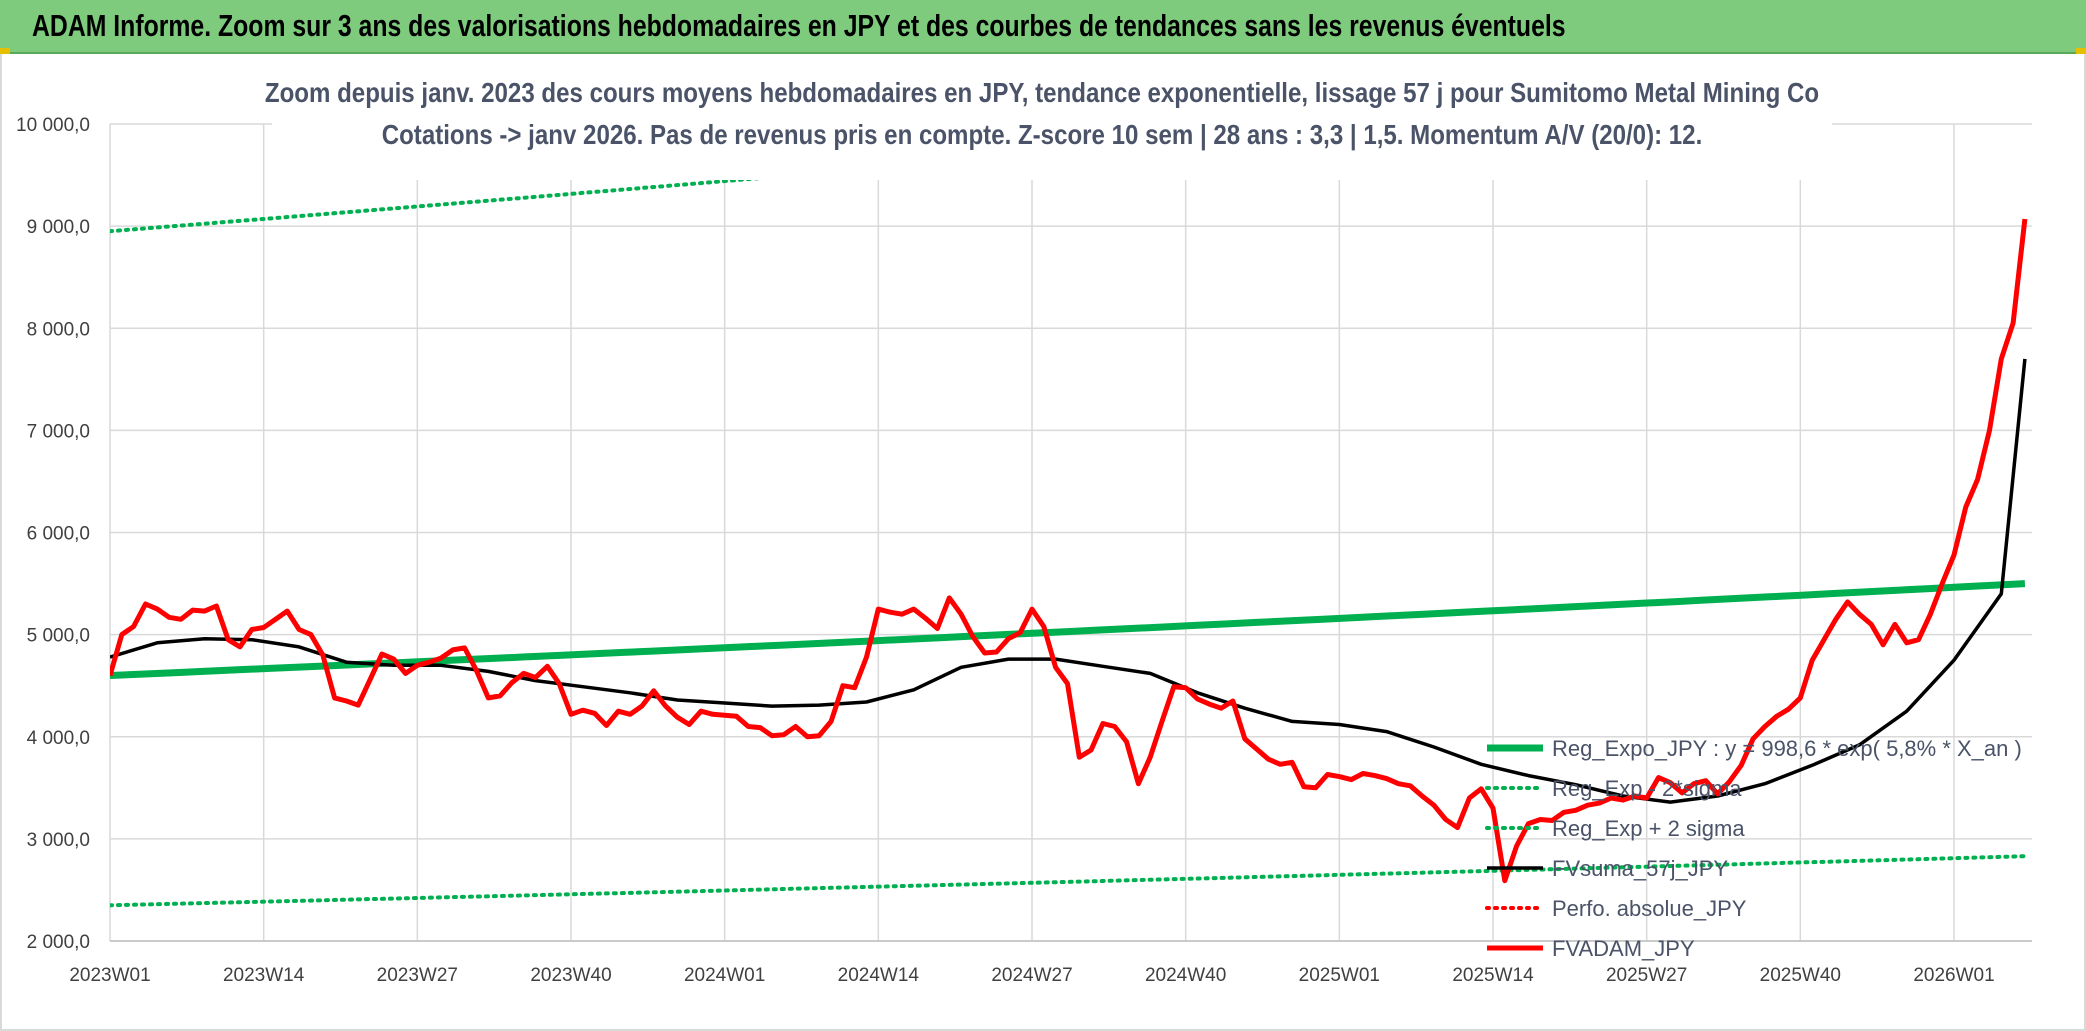 The width and height of the screenshot is (2086, 1031). I want to click on x-tick-label: 2025W14, so click(1493, 975).